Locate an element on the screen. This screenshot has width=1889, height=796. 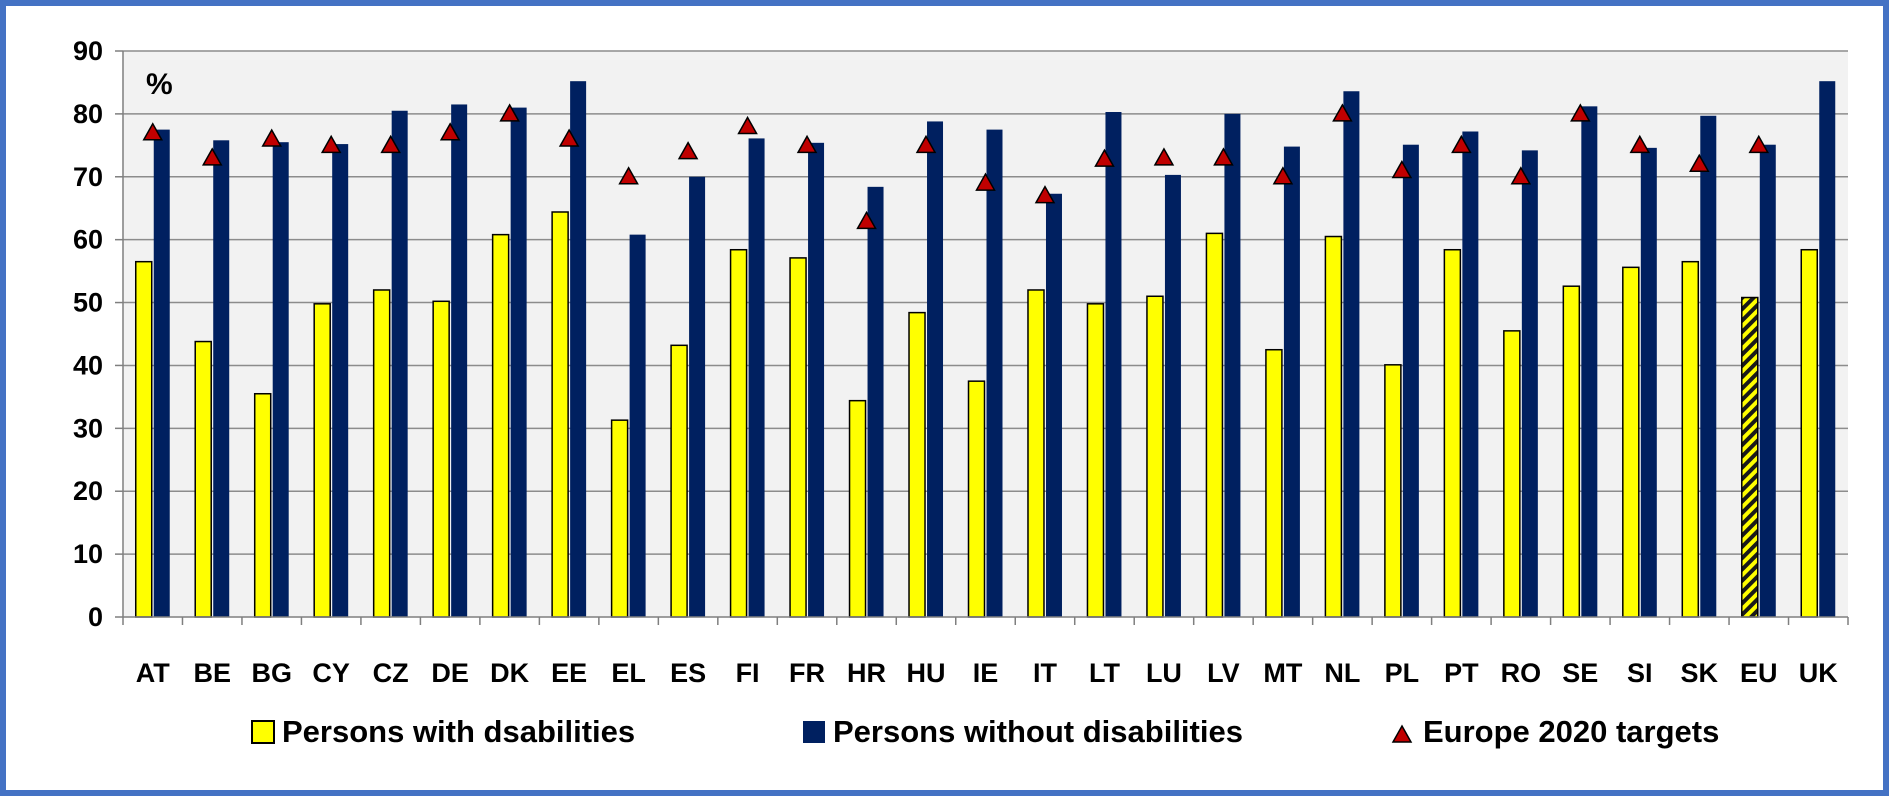
x-tick-label-ro: RO is located at coordinates (1521, 673).